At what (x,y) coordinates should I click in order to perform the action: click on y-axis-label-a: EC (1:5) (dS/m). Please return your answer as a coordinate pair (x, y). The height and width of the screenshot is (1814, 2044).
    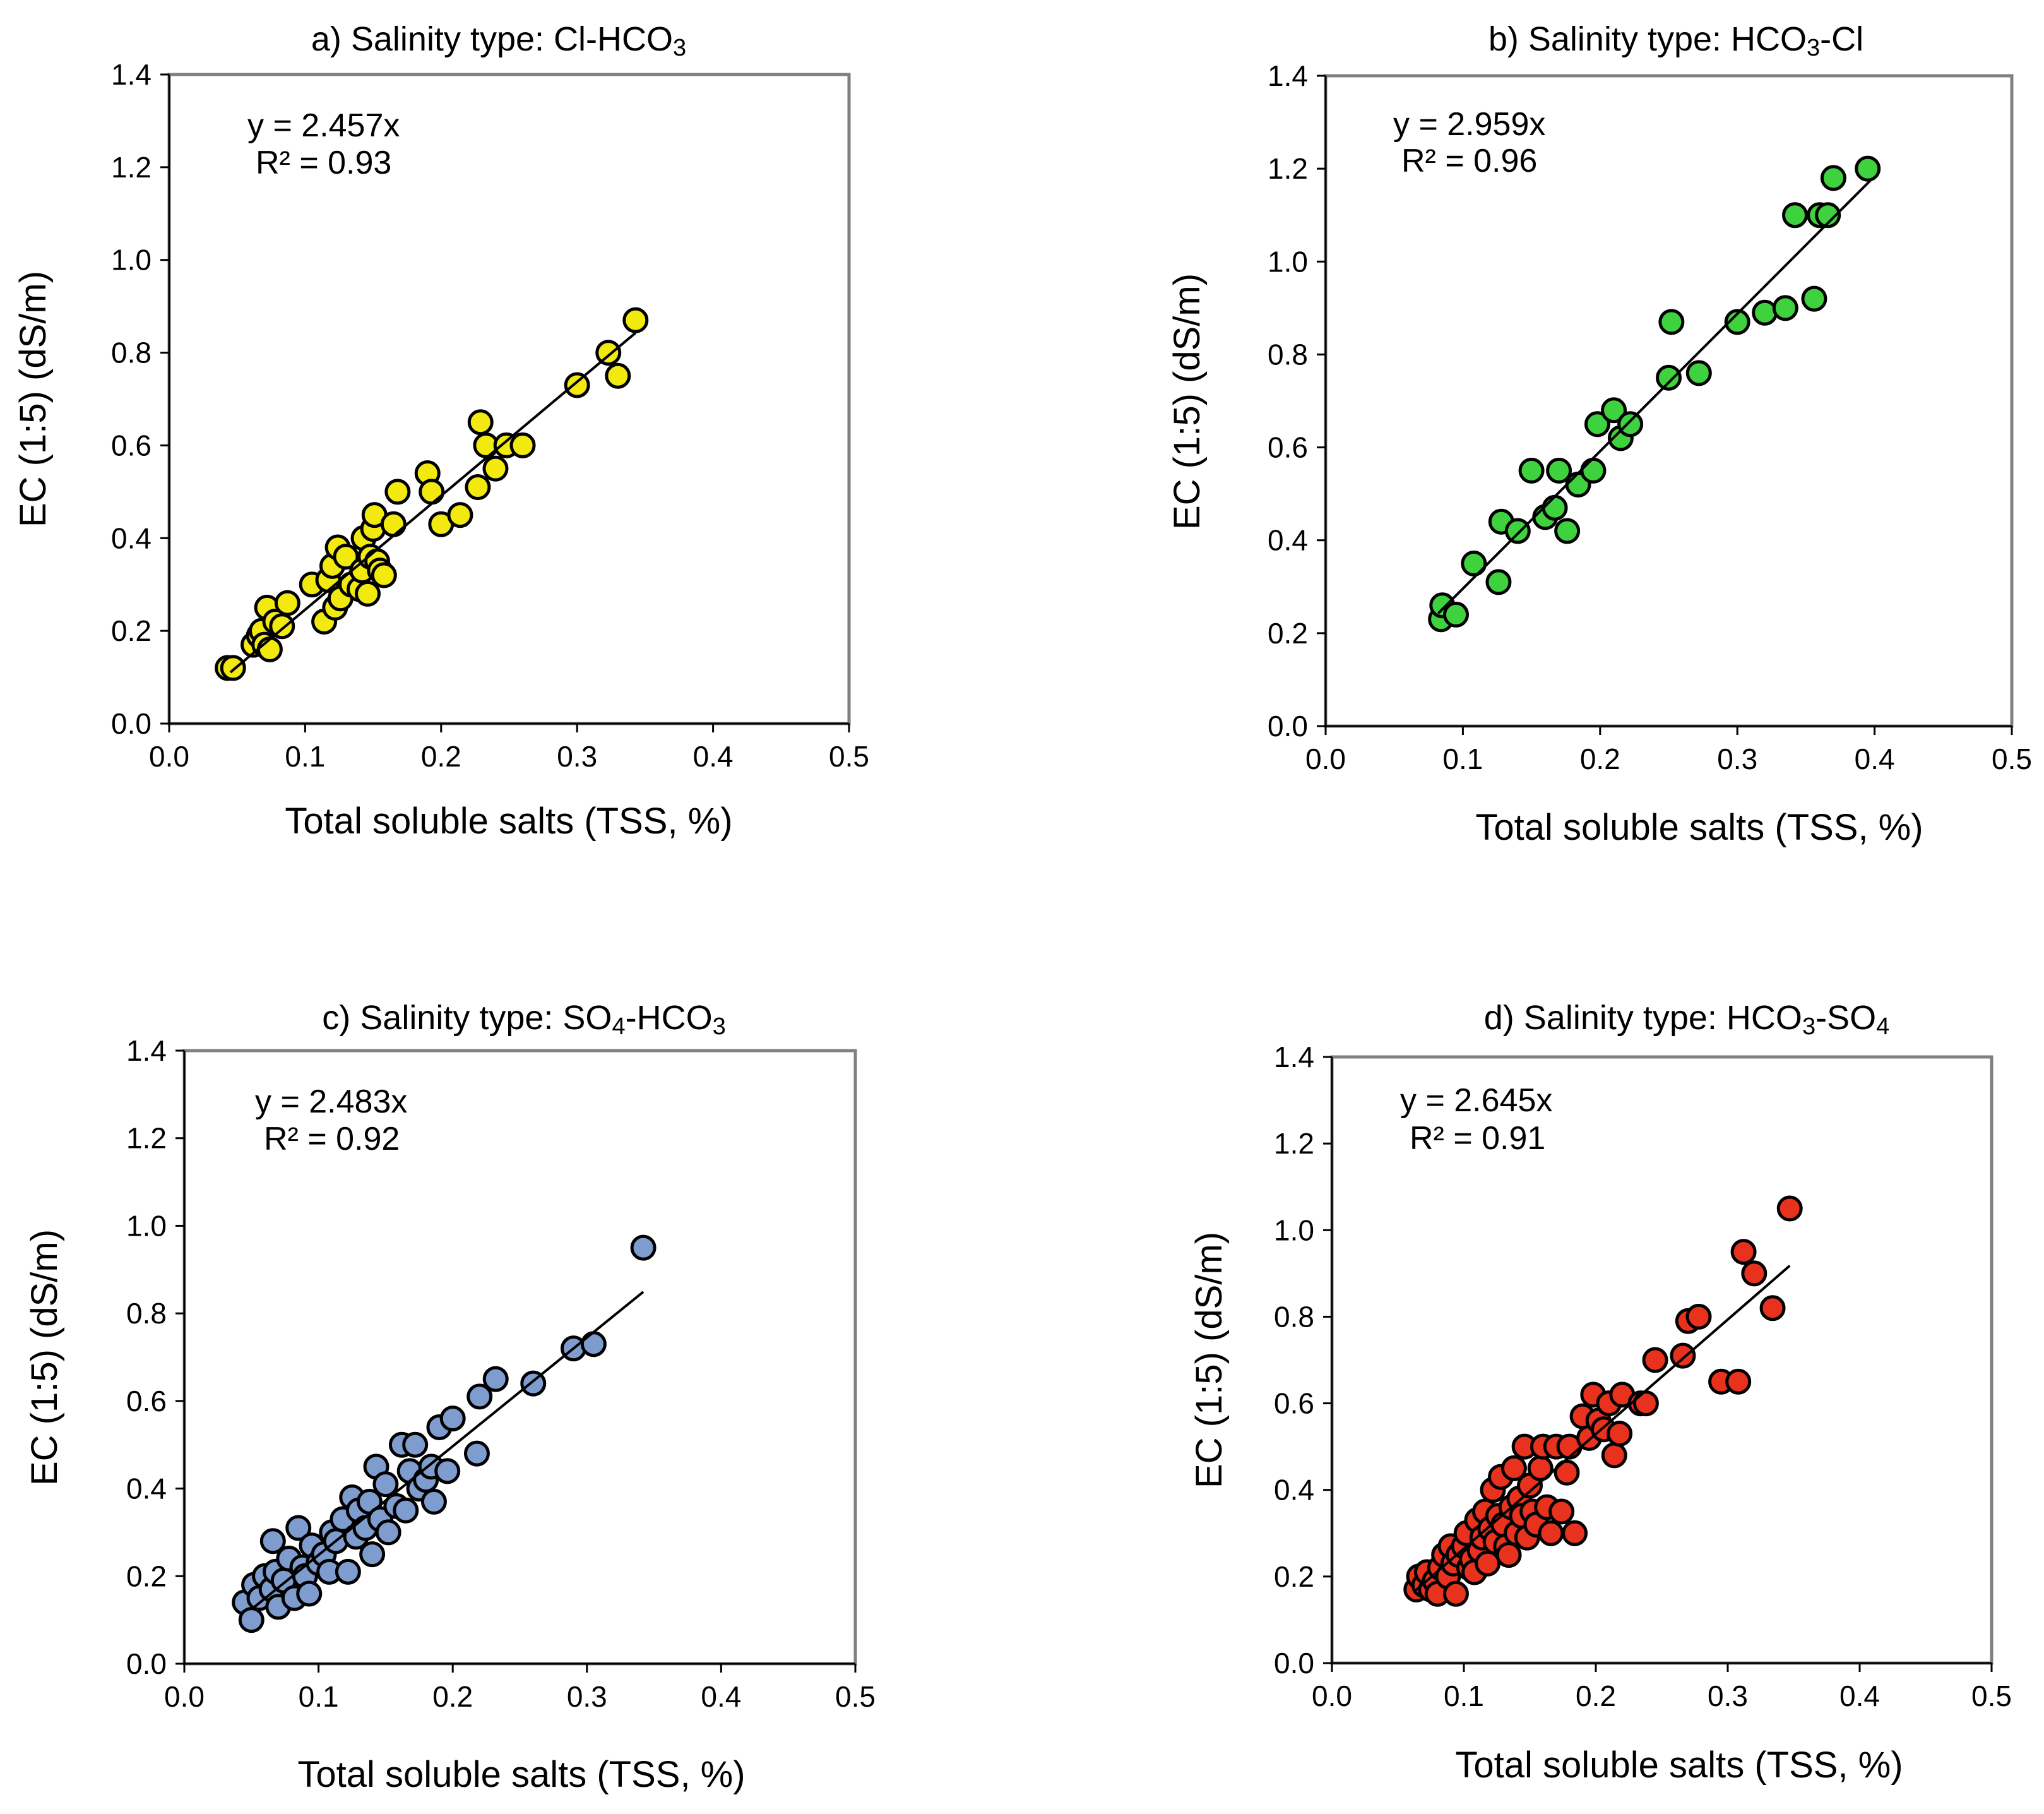
    Looking at the image, I should click on (34, 399).